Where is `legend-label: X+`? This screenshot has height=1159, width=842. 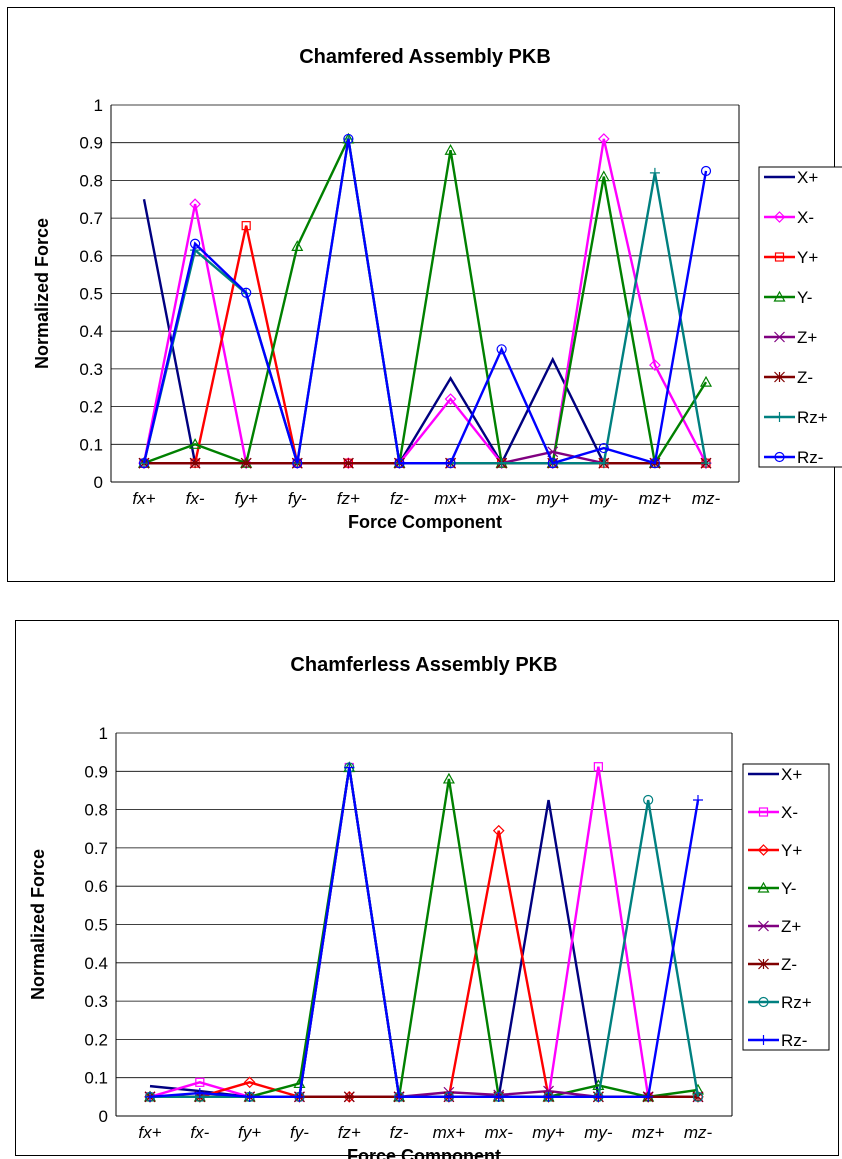
legend-label: X+ is located at coordinates (807, 177).